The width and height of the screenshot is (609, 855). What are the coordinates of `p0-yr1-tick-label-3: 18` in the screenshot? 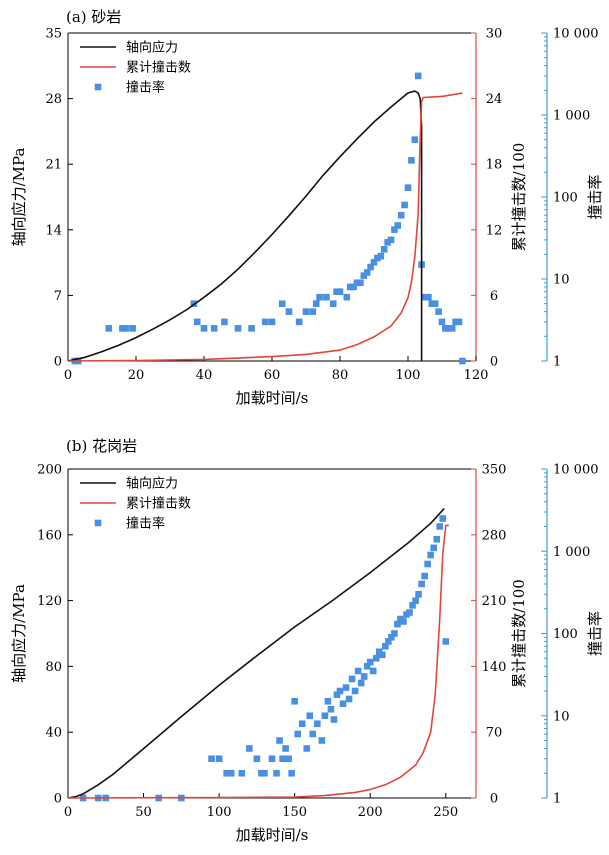 It's located at (494, 165).